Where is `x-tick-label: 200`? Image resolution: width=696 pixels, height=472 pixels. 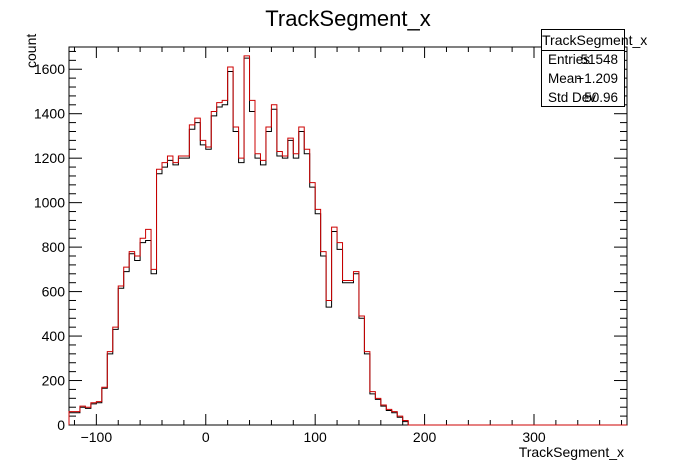 x-tick-label: 200 is located at coordinates (425, 437).